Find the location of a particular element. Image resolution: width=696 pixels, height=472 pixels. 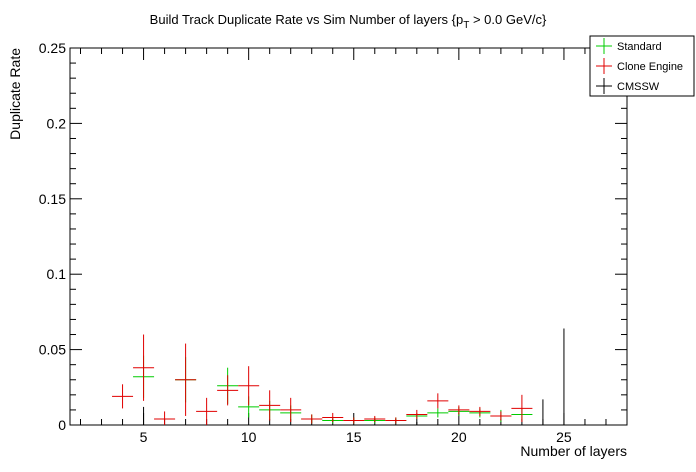

x-tick-label: 15 is located at coordinates (354, 437).